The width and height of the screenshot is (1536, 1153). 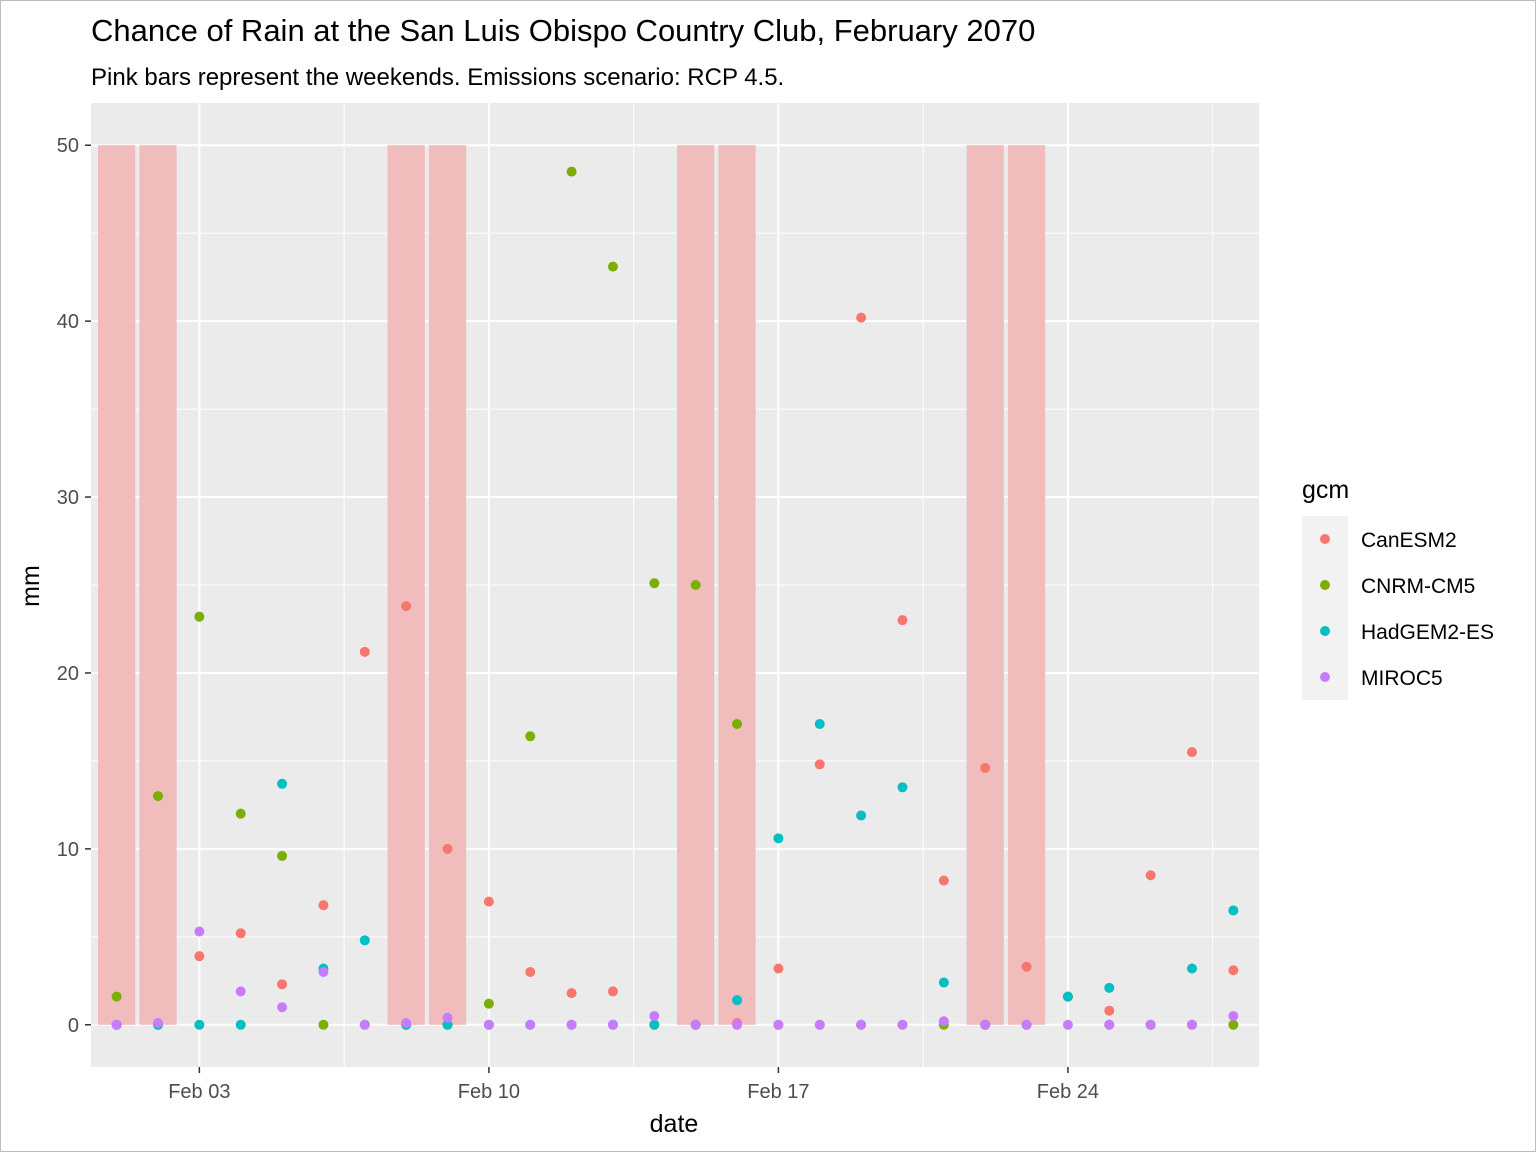 I want to click on x-tick-label: Feb 24, so click(x=1068, y=1092).